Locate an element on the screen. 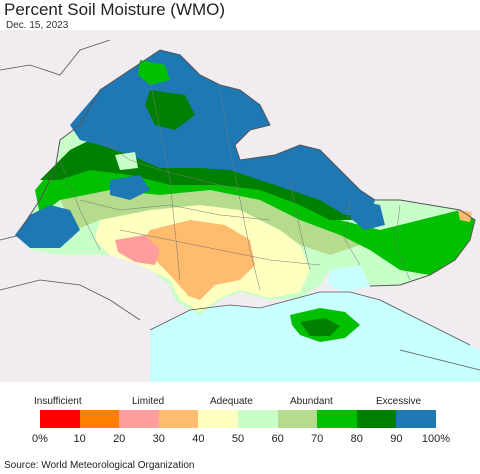  legend-category-abundant: Abundant is located at coordinates (311, 401).